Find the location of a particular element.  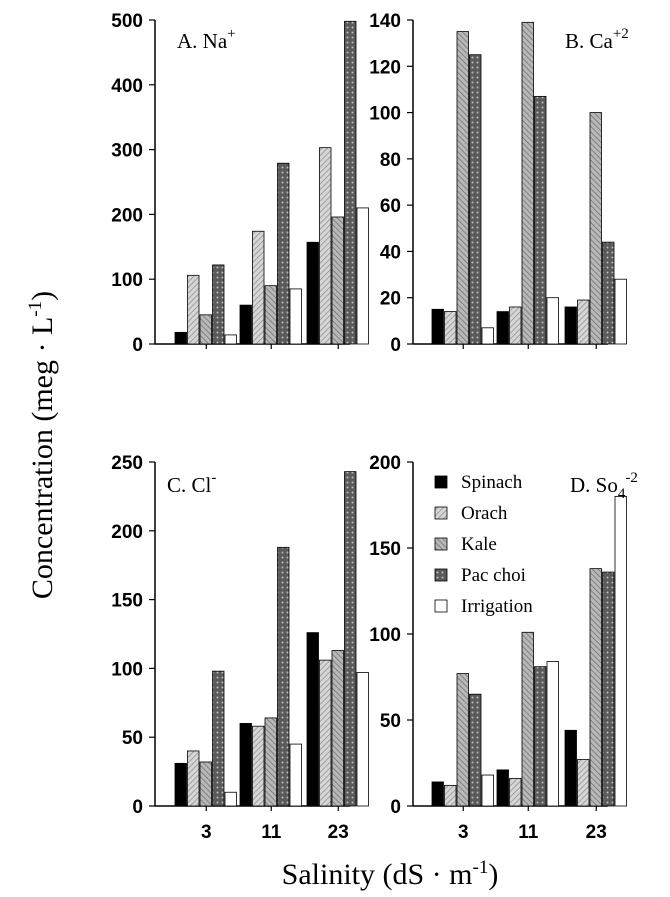

panel-c-y-tick-label: 50 is located at coordinates (132, 738).